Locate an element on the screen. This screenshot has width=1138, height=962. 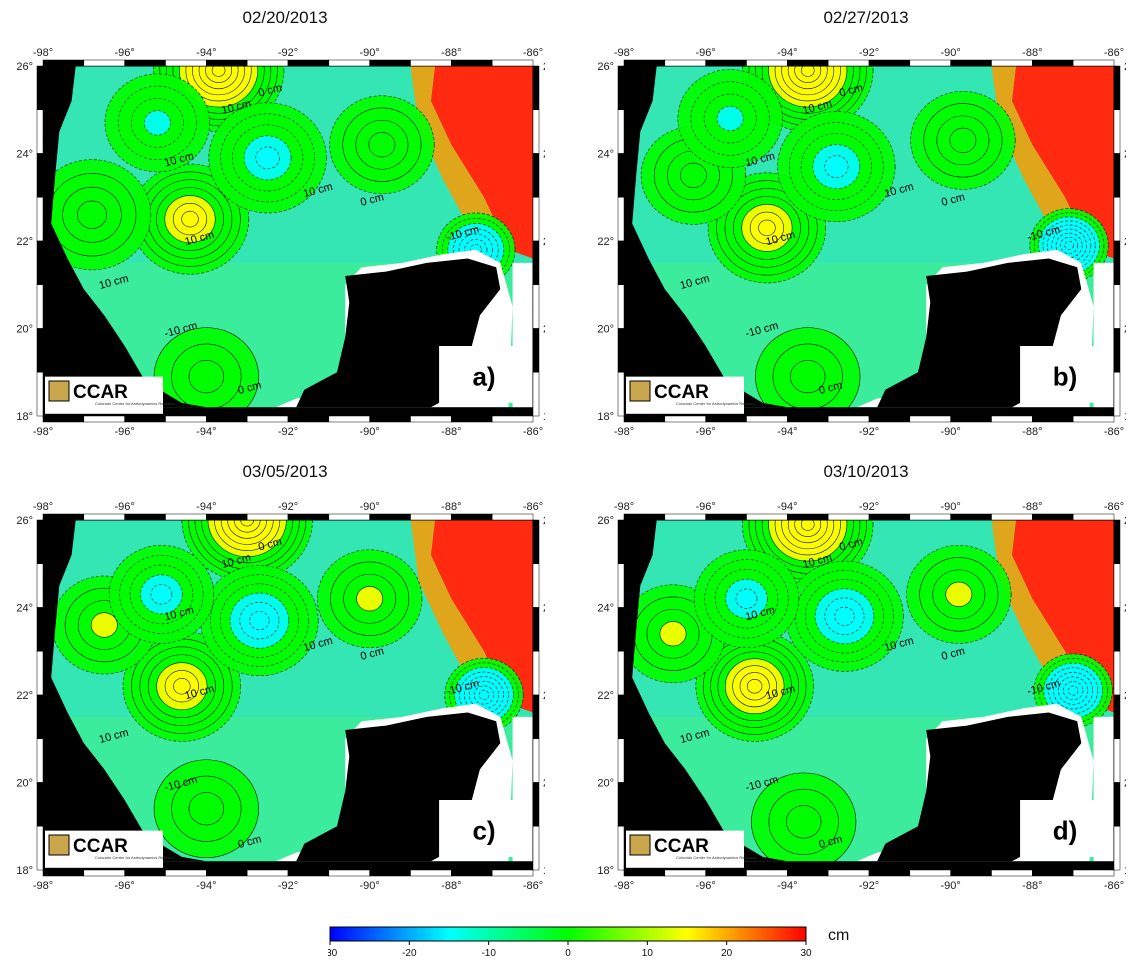
colorbar-gradient is located at coordinates (568, 934).